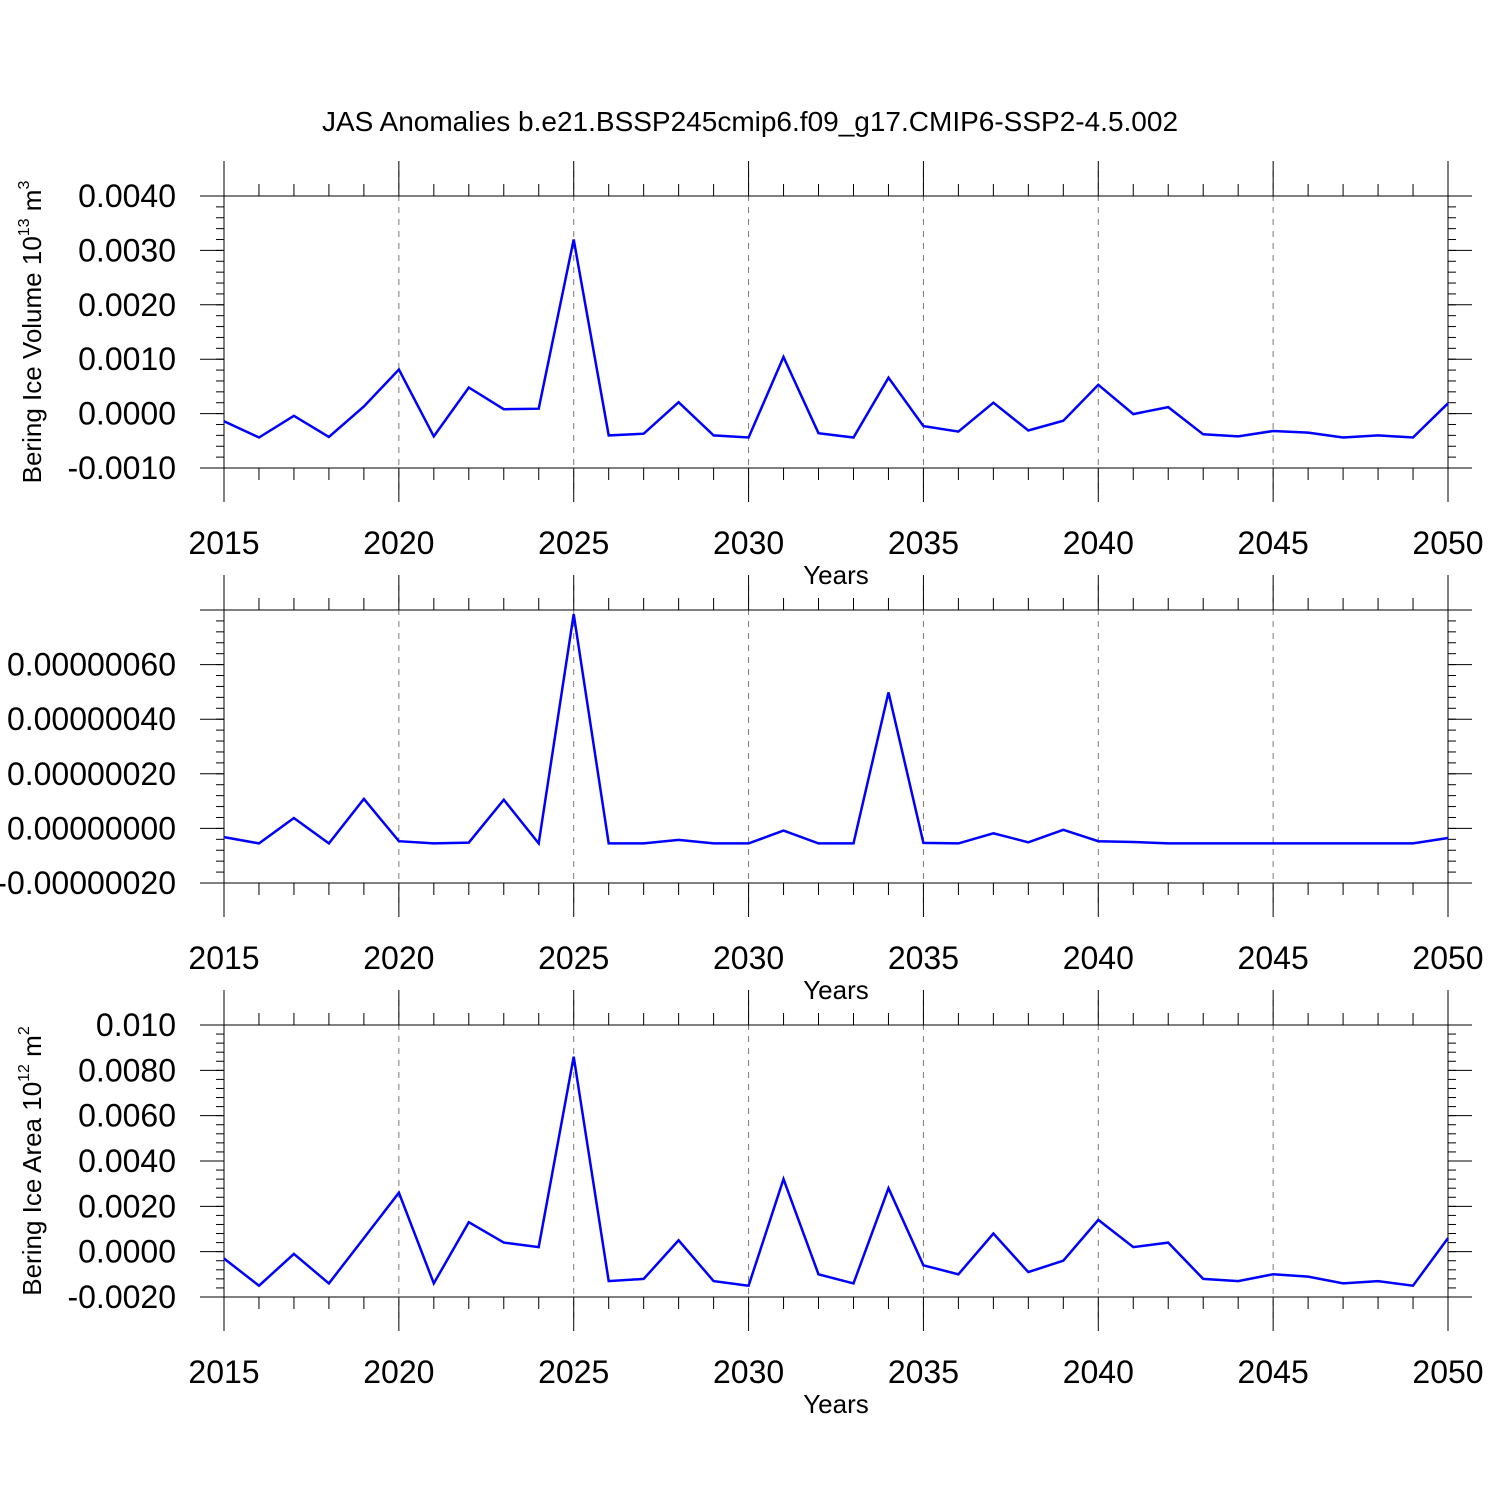 The image size is (1500, 1500). Describe the element at coordinates (748, 1372) in the screenshot. I see `panel-3-xtick-label-2030: 2030` at that location.